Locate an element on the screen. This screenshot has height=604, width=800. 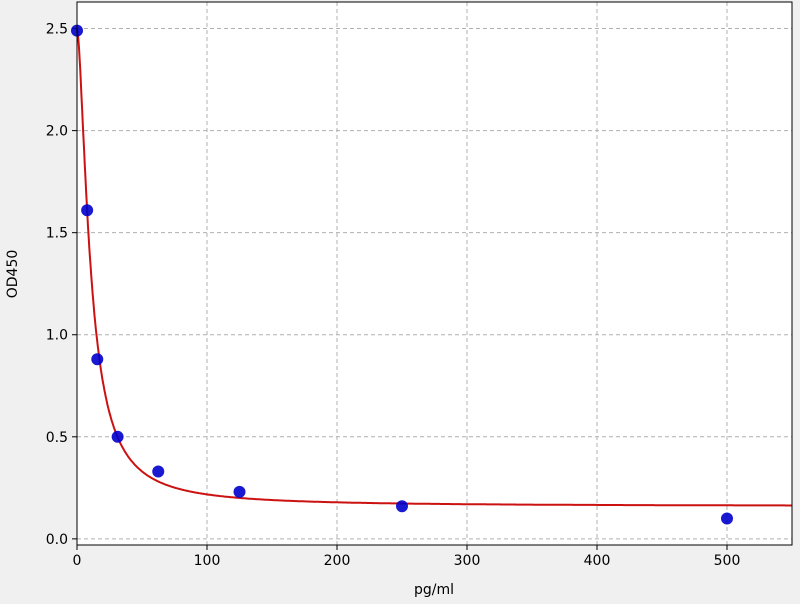
y-tick-label: 1.0 is located at coordinates (57, 336).